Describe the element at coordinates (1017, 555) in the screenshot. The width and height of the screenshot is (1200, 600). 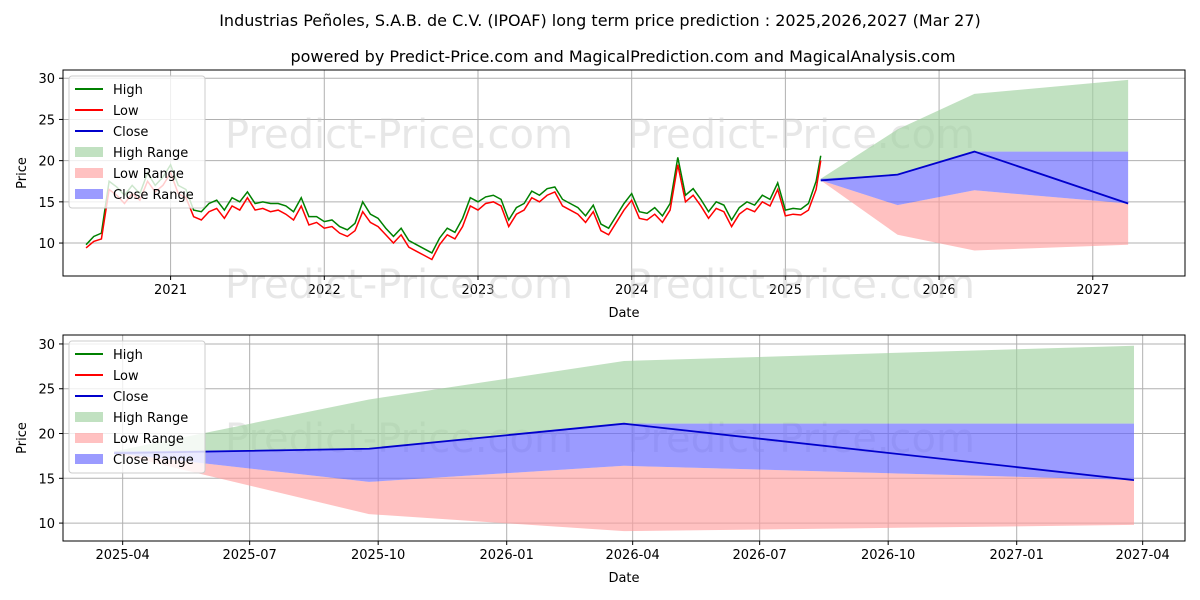
I see `x-tick-label: 2027-01` at that location.